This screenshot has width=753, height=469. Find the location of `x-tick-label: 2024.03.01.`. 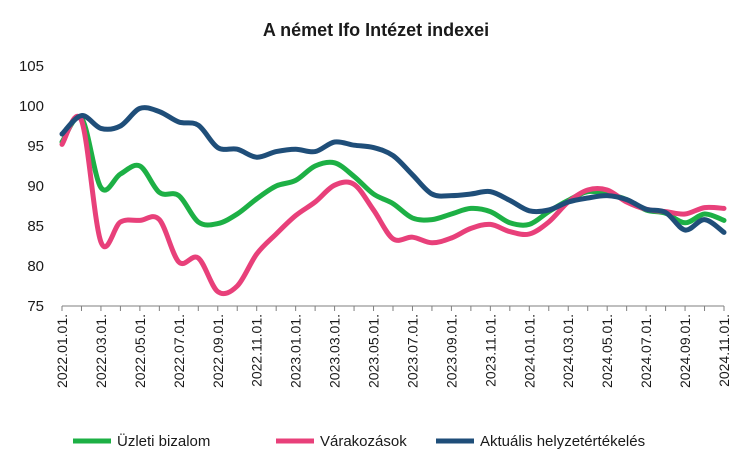

x-tick-label: 2024.03.01. is located at coordinates (568, 351).